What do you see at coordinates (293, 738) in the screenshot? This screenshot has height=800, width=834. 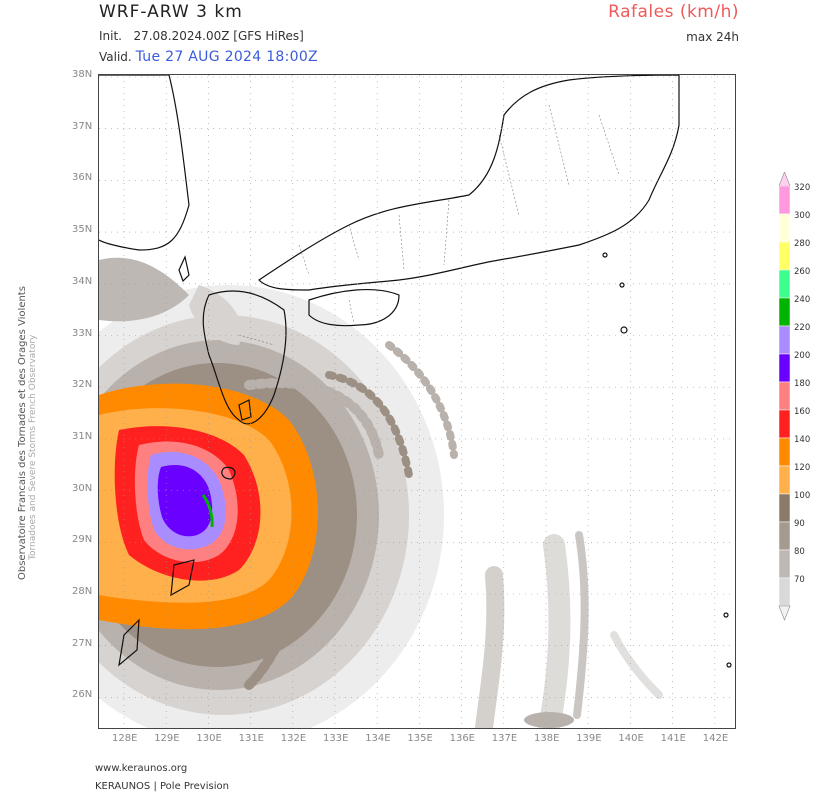 I see `longitude-tick-label: 132E` at bounding box center [293, 738].